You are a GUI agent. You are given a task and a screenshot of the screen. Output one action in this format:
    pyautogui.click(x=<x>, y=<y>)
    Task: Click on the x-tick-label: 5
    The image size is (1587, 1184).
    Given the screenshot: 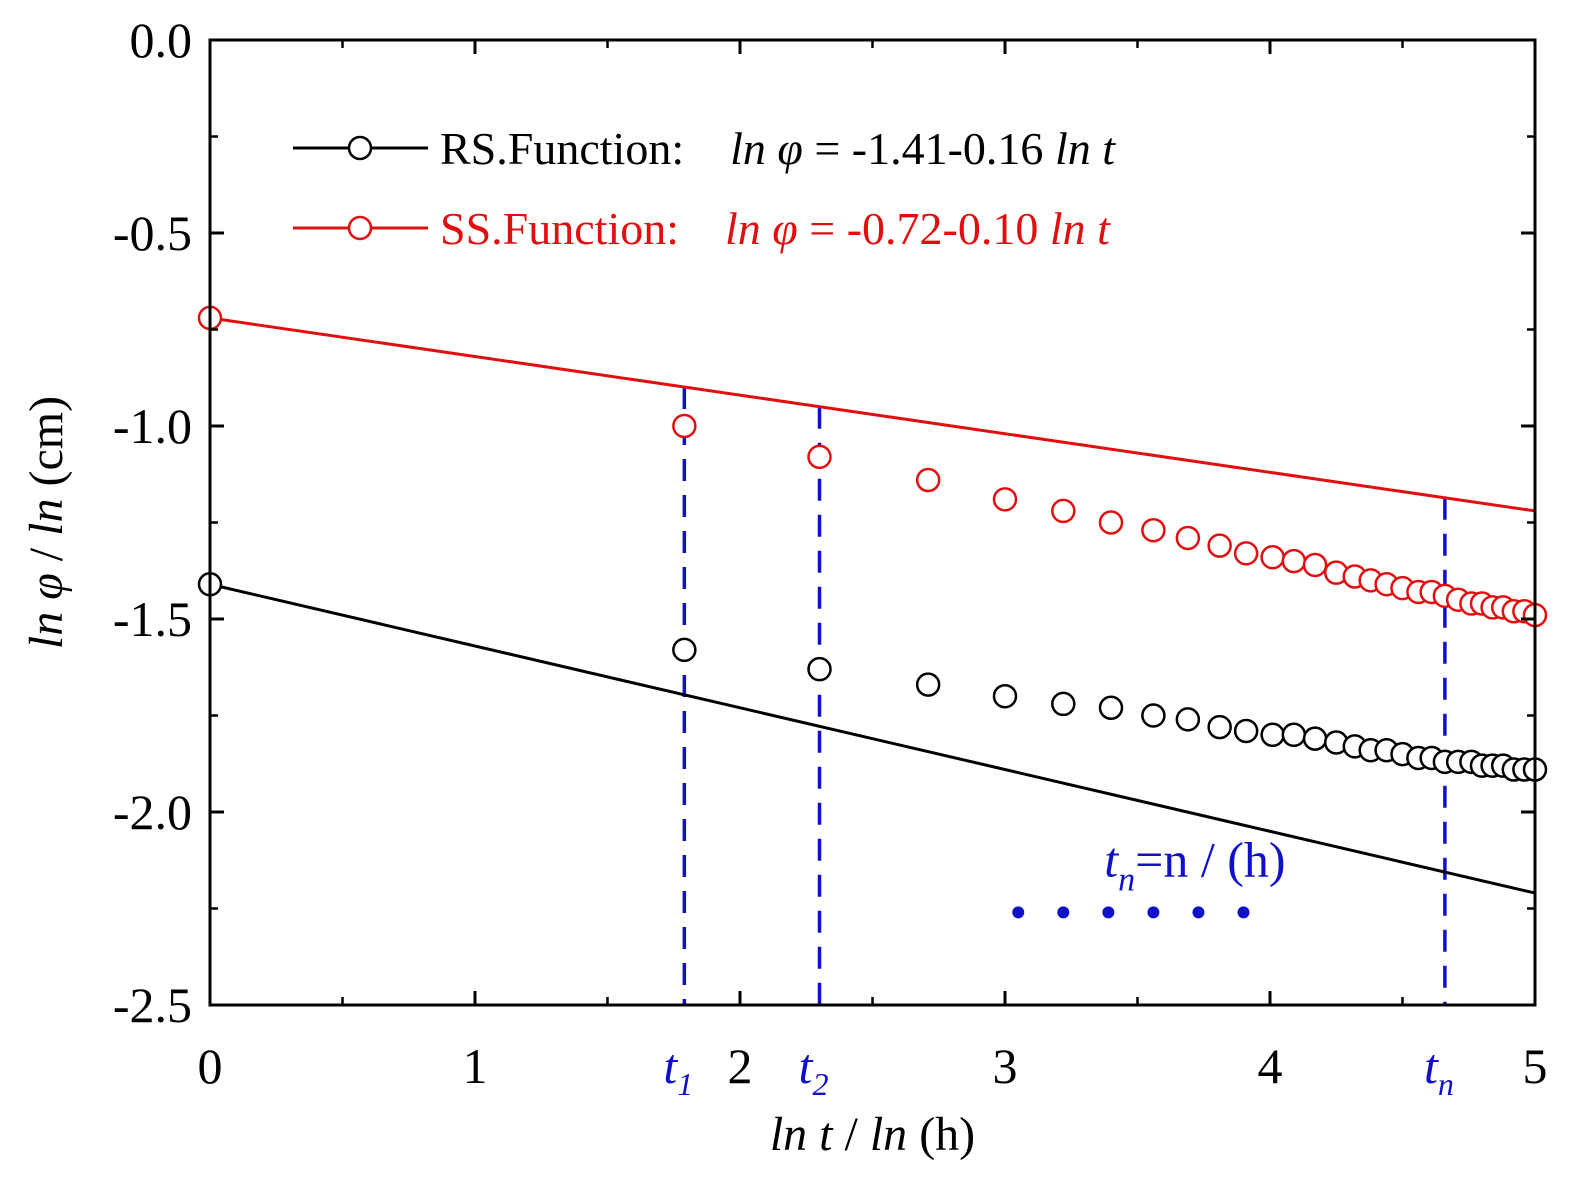 What is the action you would take?
    pyautogui.click(x=1535, y=1066)
    